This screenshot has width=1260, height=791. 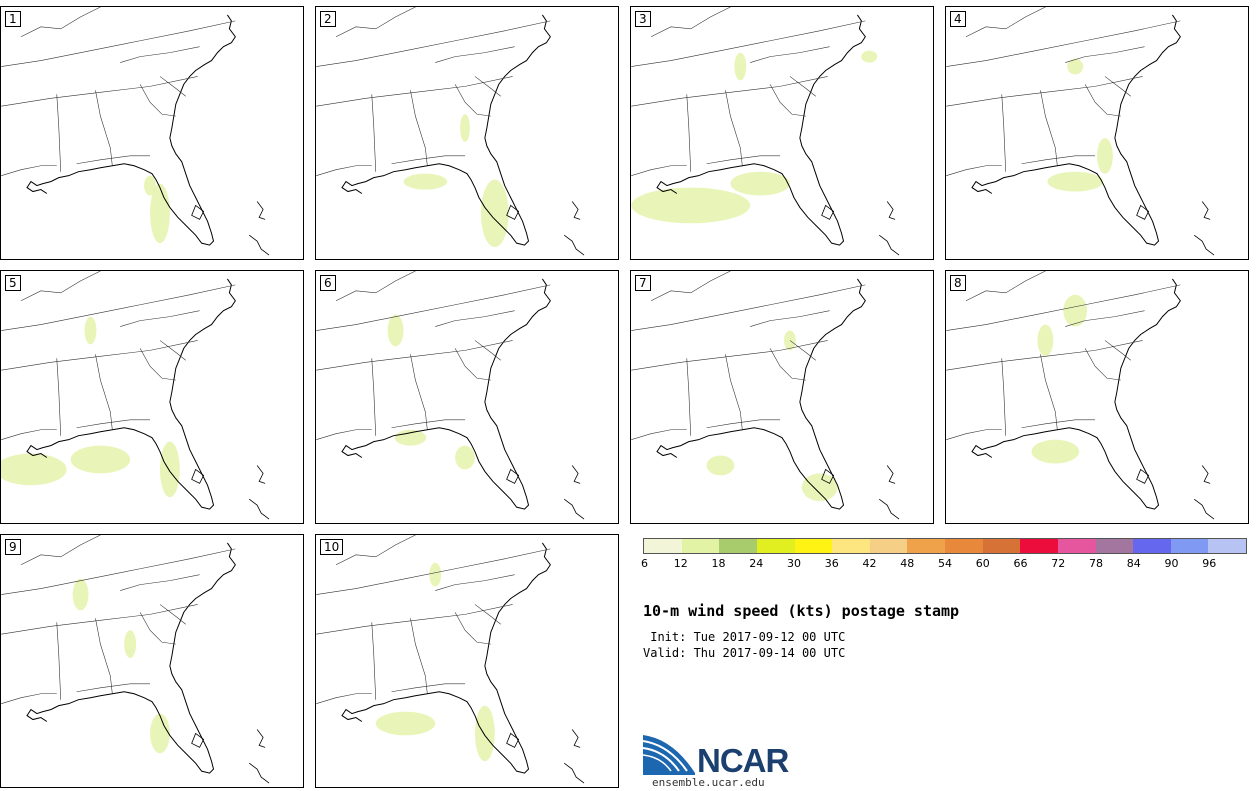 What do you see at coordinates (958, 19) in the screenshot?
I see `member-label: 4` at bounding box center [958, 19].